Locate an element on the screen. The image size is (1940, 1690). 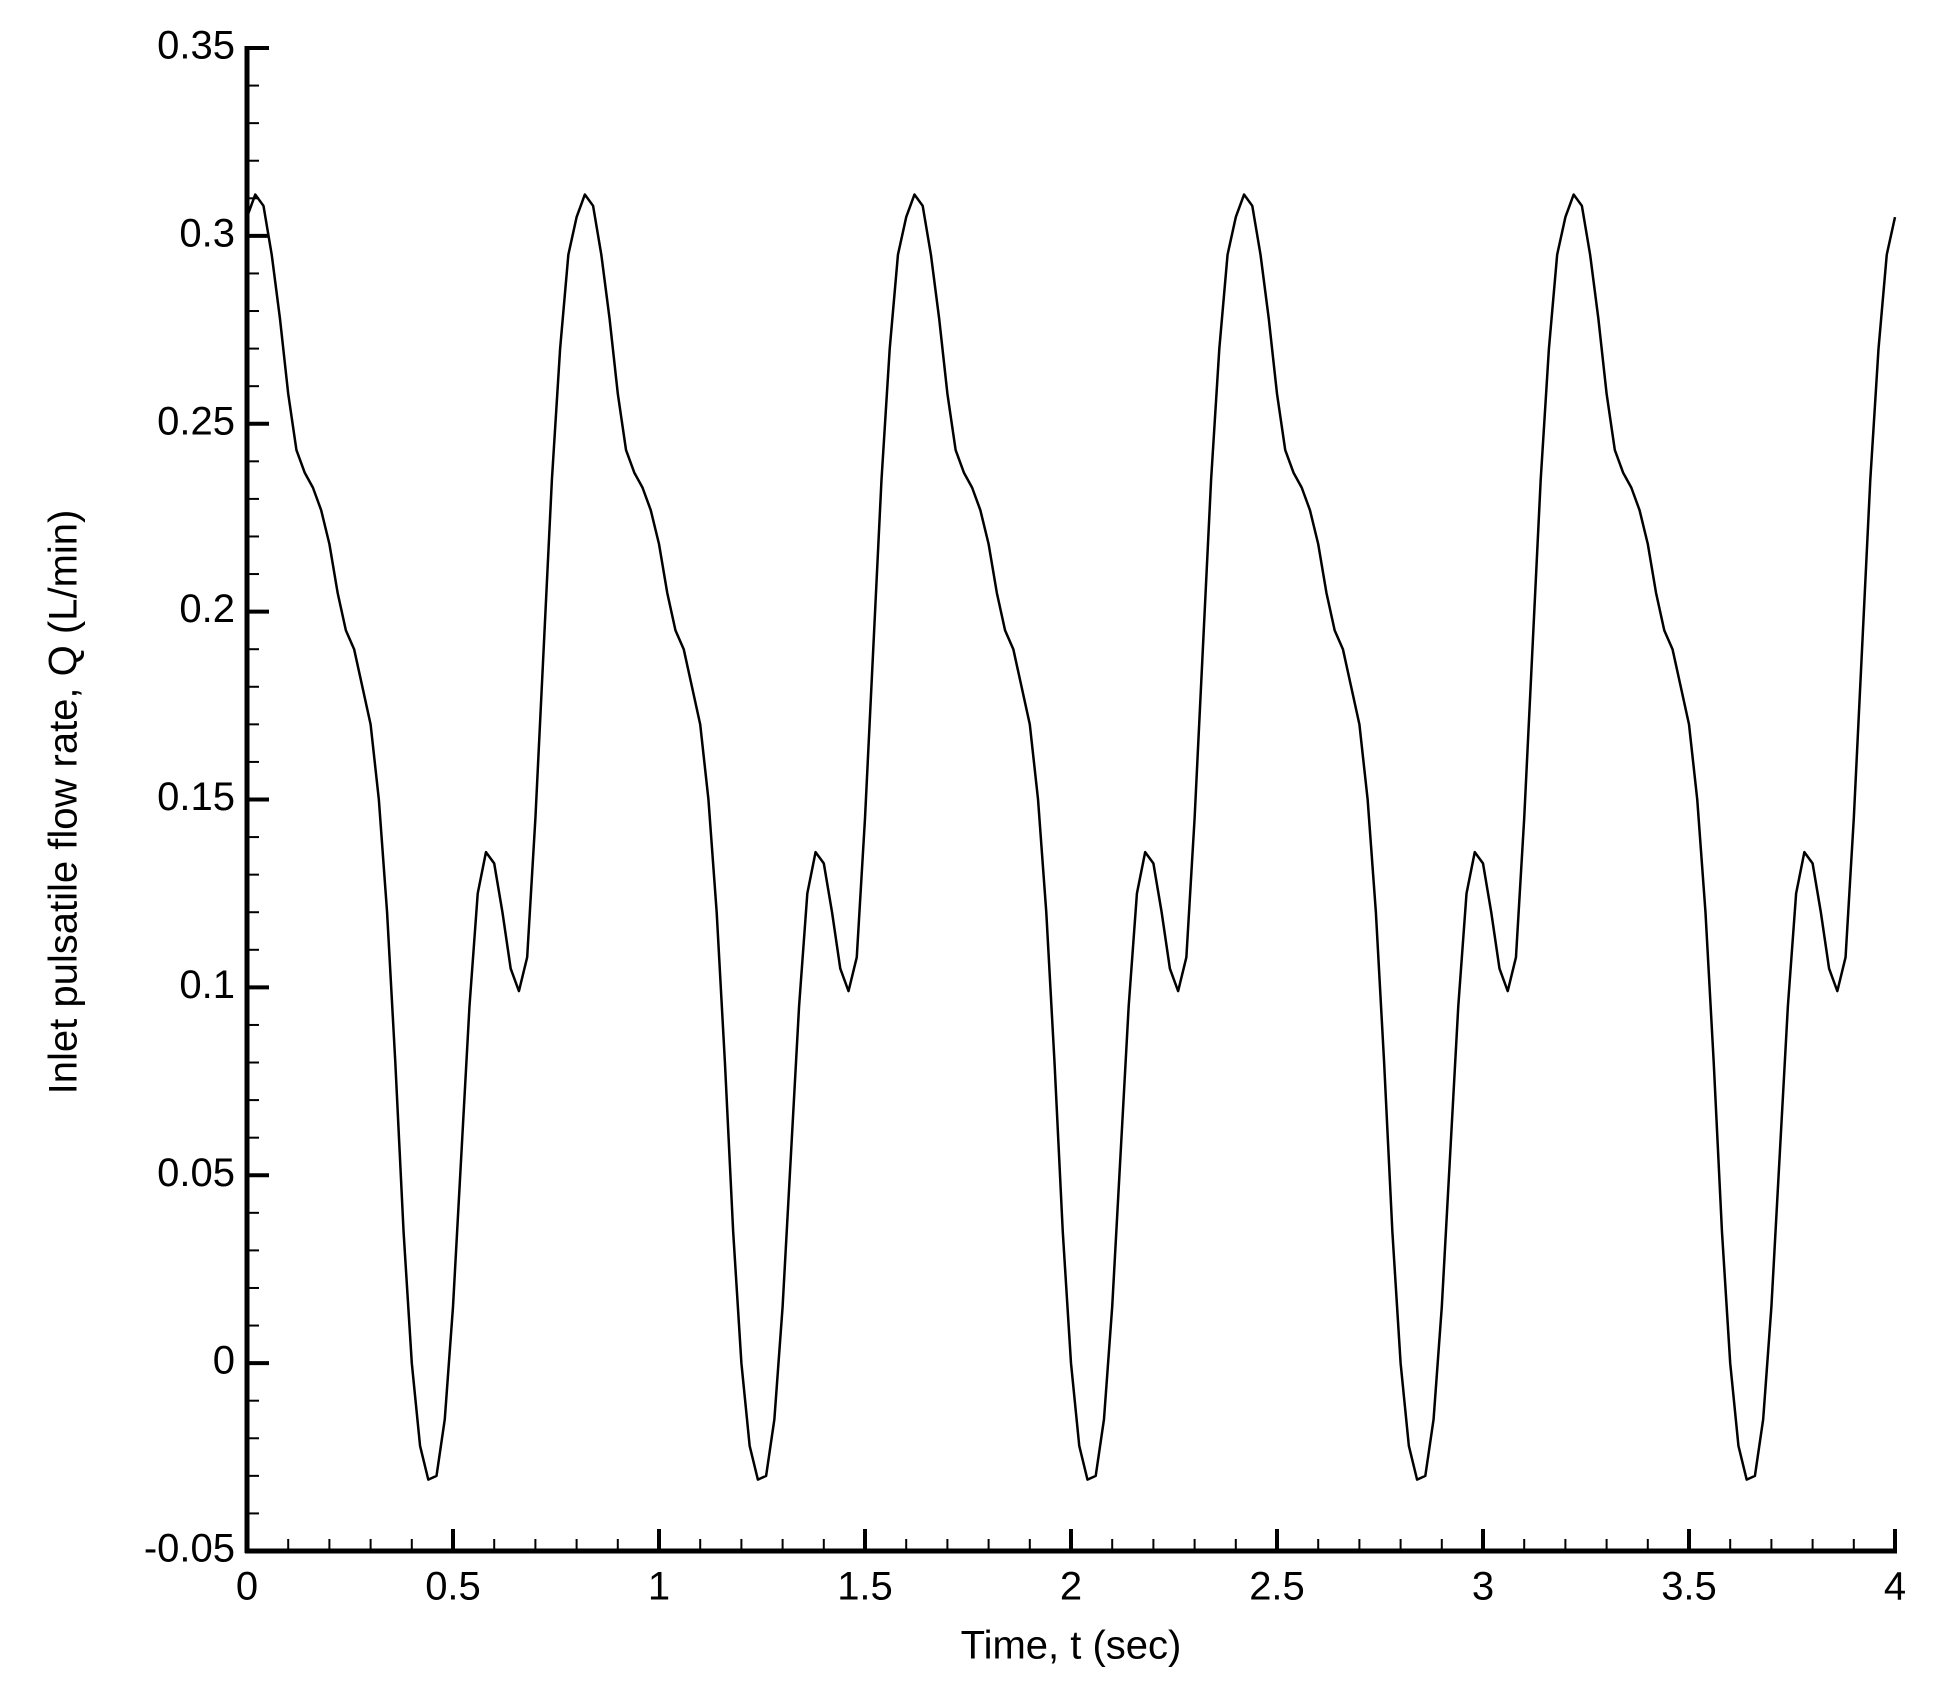
x-tick-label: 3.5 is located at coordinates (1689, 1587).